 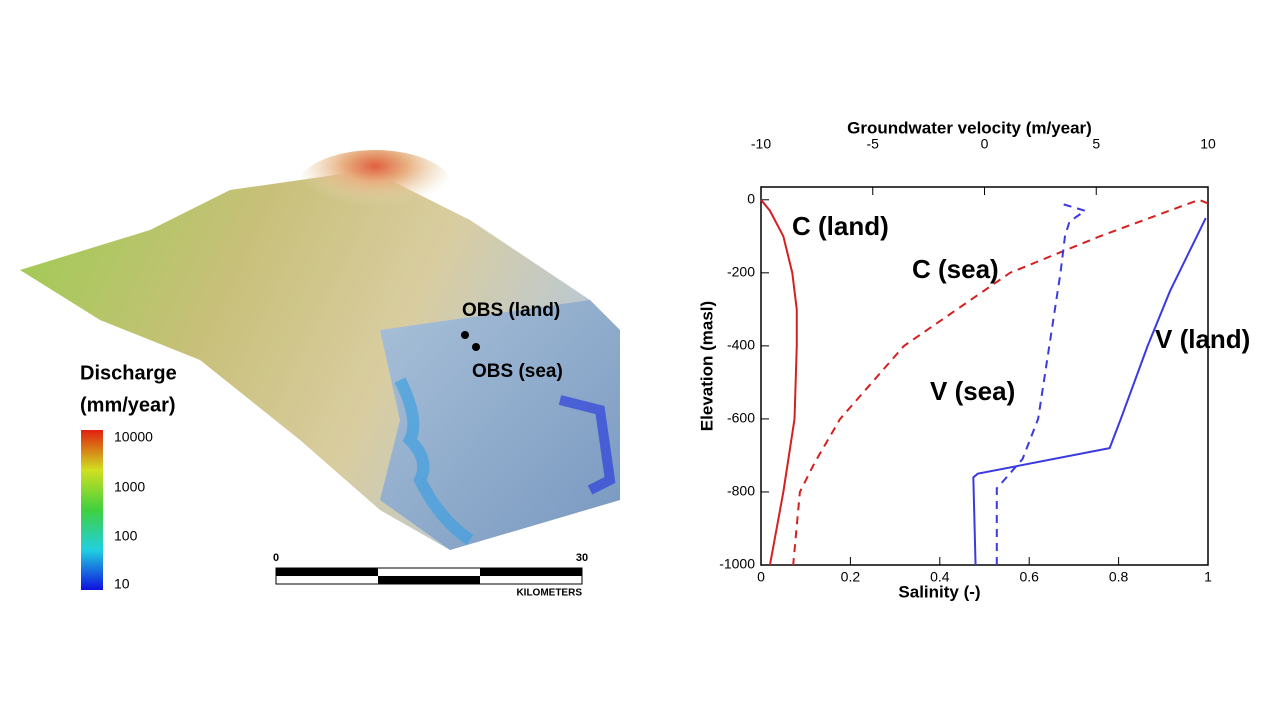 What do you see at coordinates (706, 366) in the screenshot?
I see `y-axis-label: Elevation (masl)` at bounding box center [706, 366].